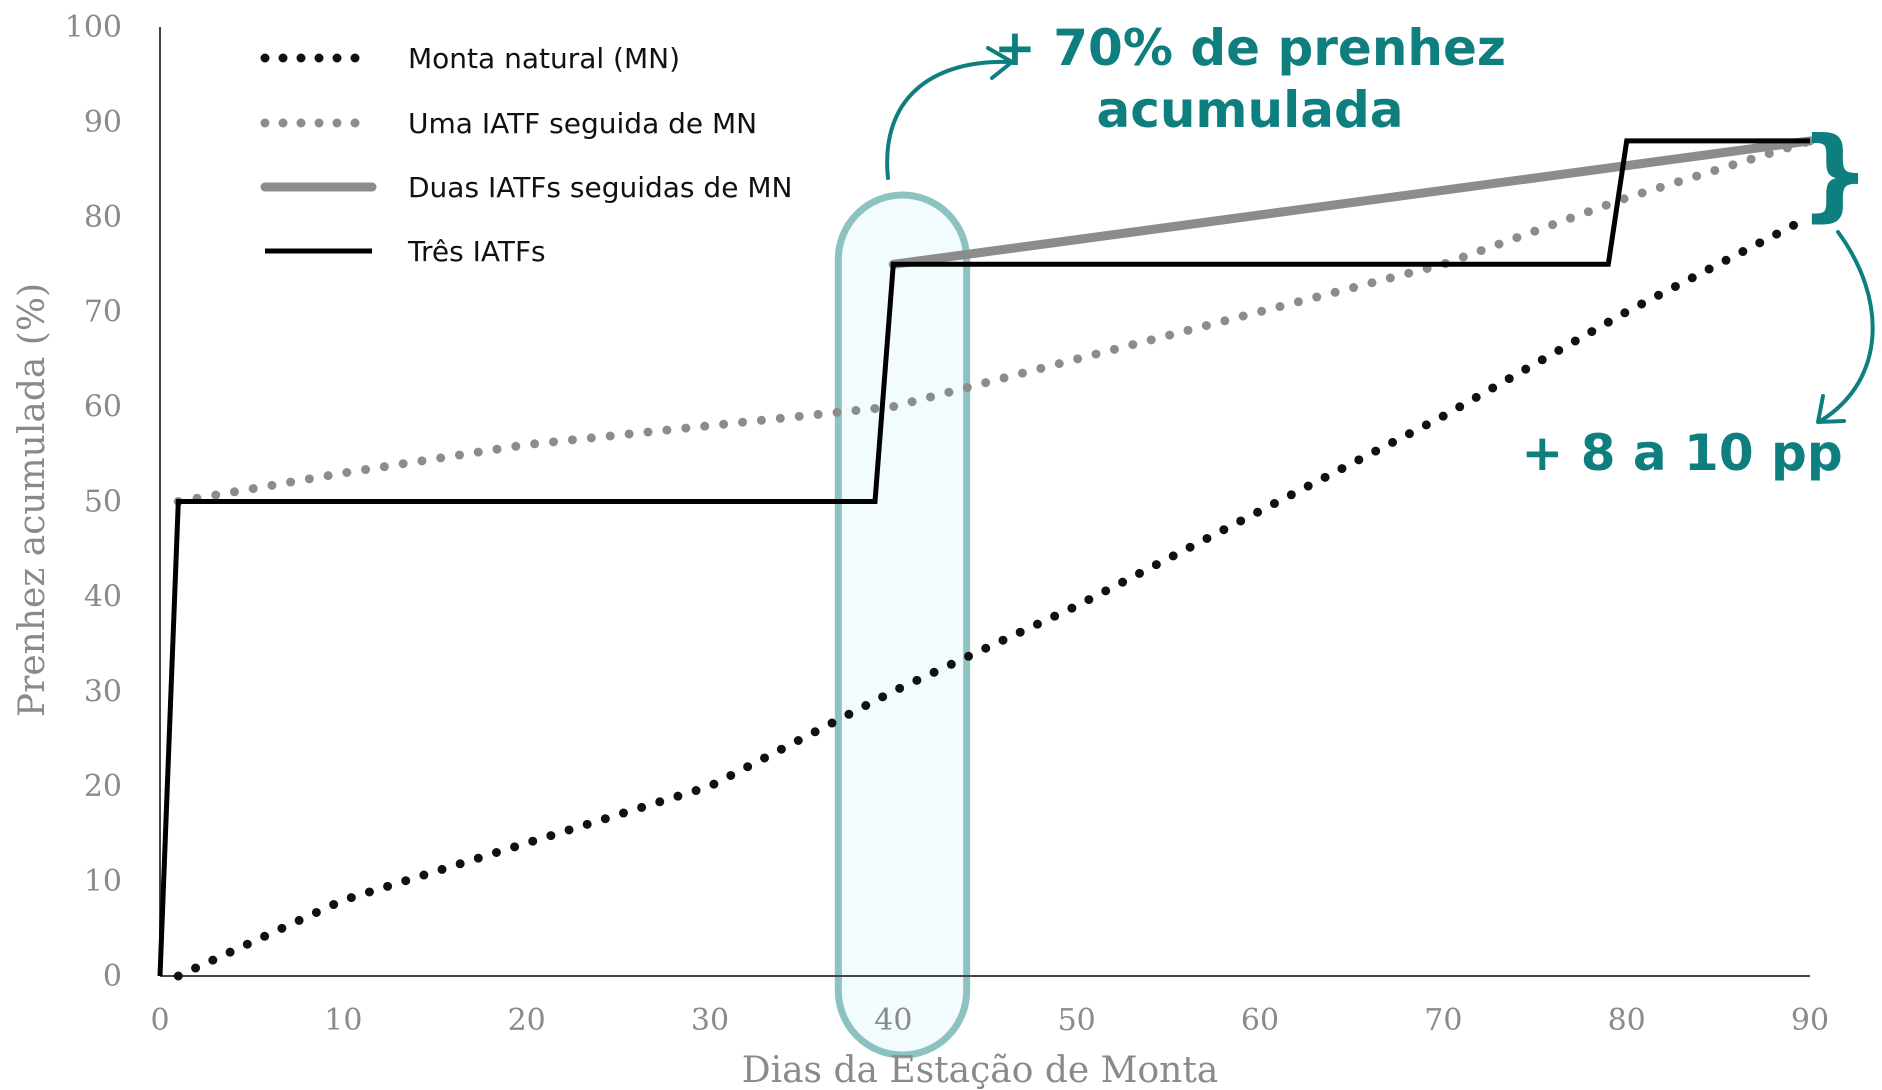 The image size is (1882, 1090). I want to click on x-tick-label: 10, so click(343, 1020).